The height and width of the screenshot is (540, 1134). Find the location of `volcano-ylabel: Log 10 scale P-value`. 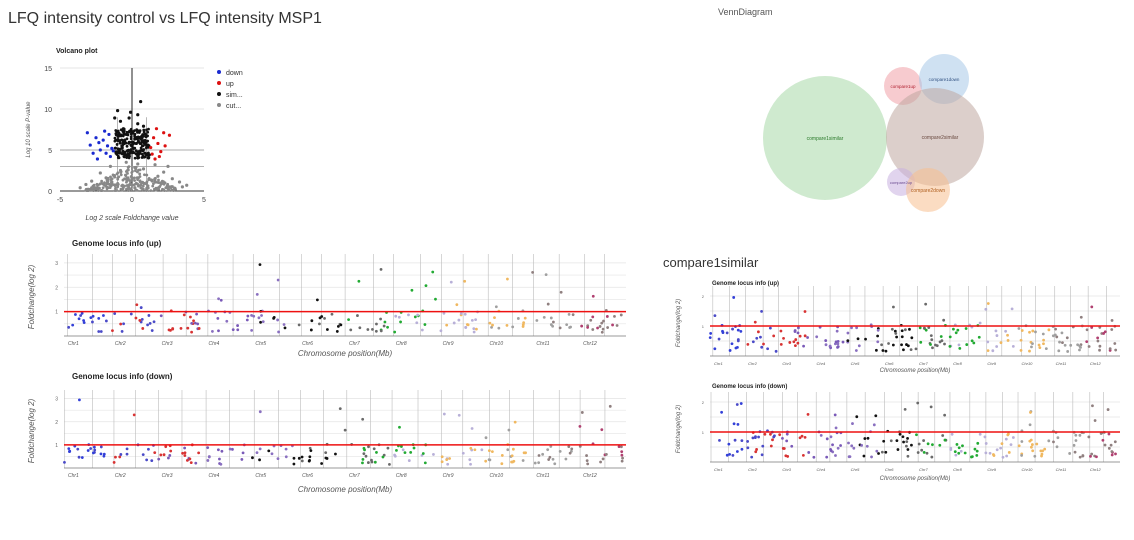

volcano-ylabel: Log 10 scale P-value is located at coordinates (29, 129).